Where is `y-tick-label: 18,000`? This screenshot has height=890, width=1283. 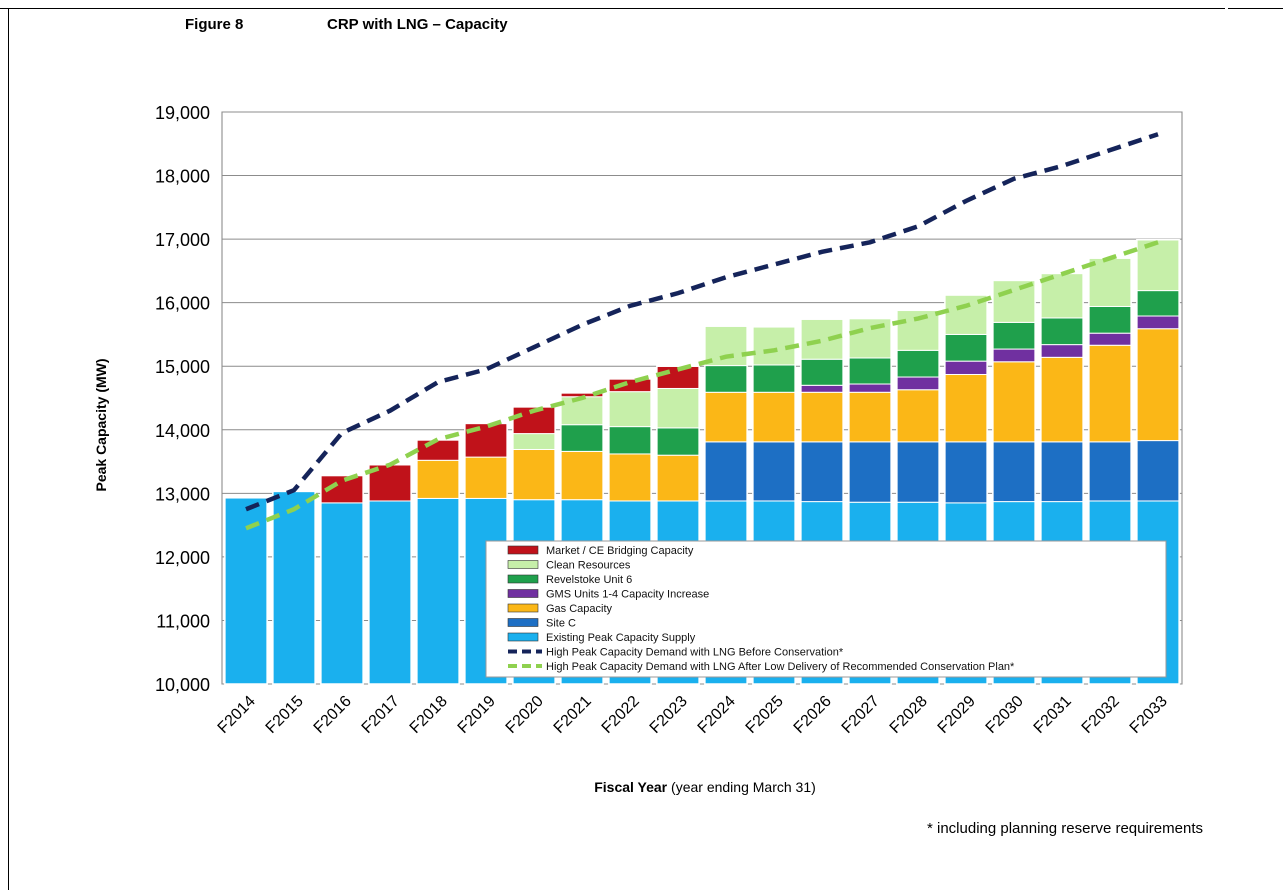
y-tick-label: 18,000 is located at coordinates (182, 177).